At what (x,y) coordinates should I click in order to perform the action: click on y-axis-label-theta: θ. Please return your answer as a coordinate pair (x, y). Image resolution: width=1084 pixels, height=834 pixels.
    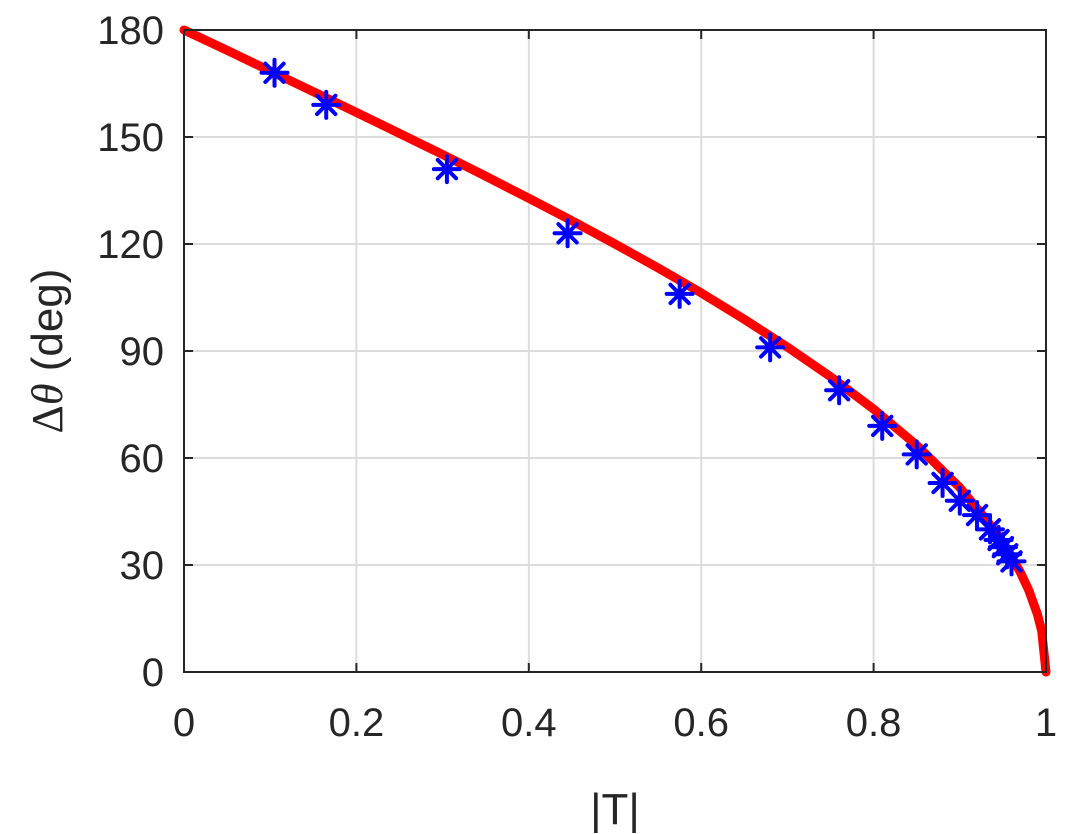
    Looking at the image, I should click on (47, 395).